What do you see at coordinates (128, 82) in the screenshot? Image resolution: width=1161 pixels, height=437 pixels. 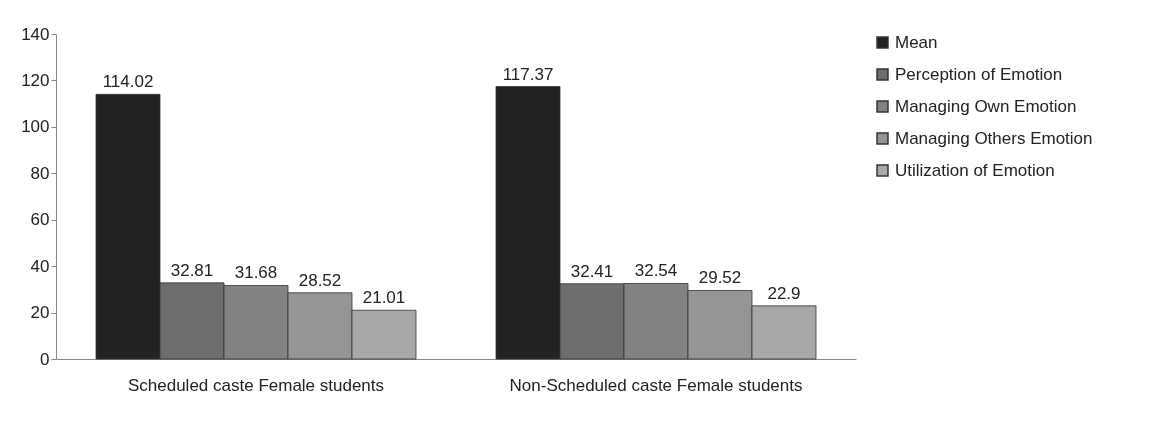 I see `data-label: 114.02` at bounding box center [128, 82].